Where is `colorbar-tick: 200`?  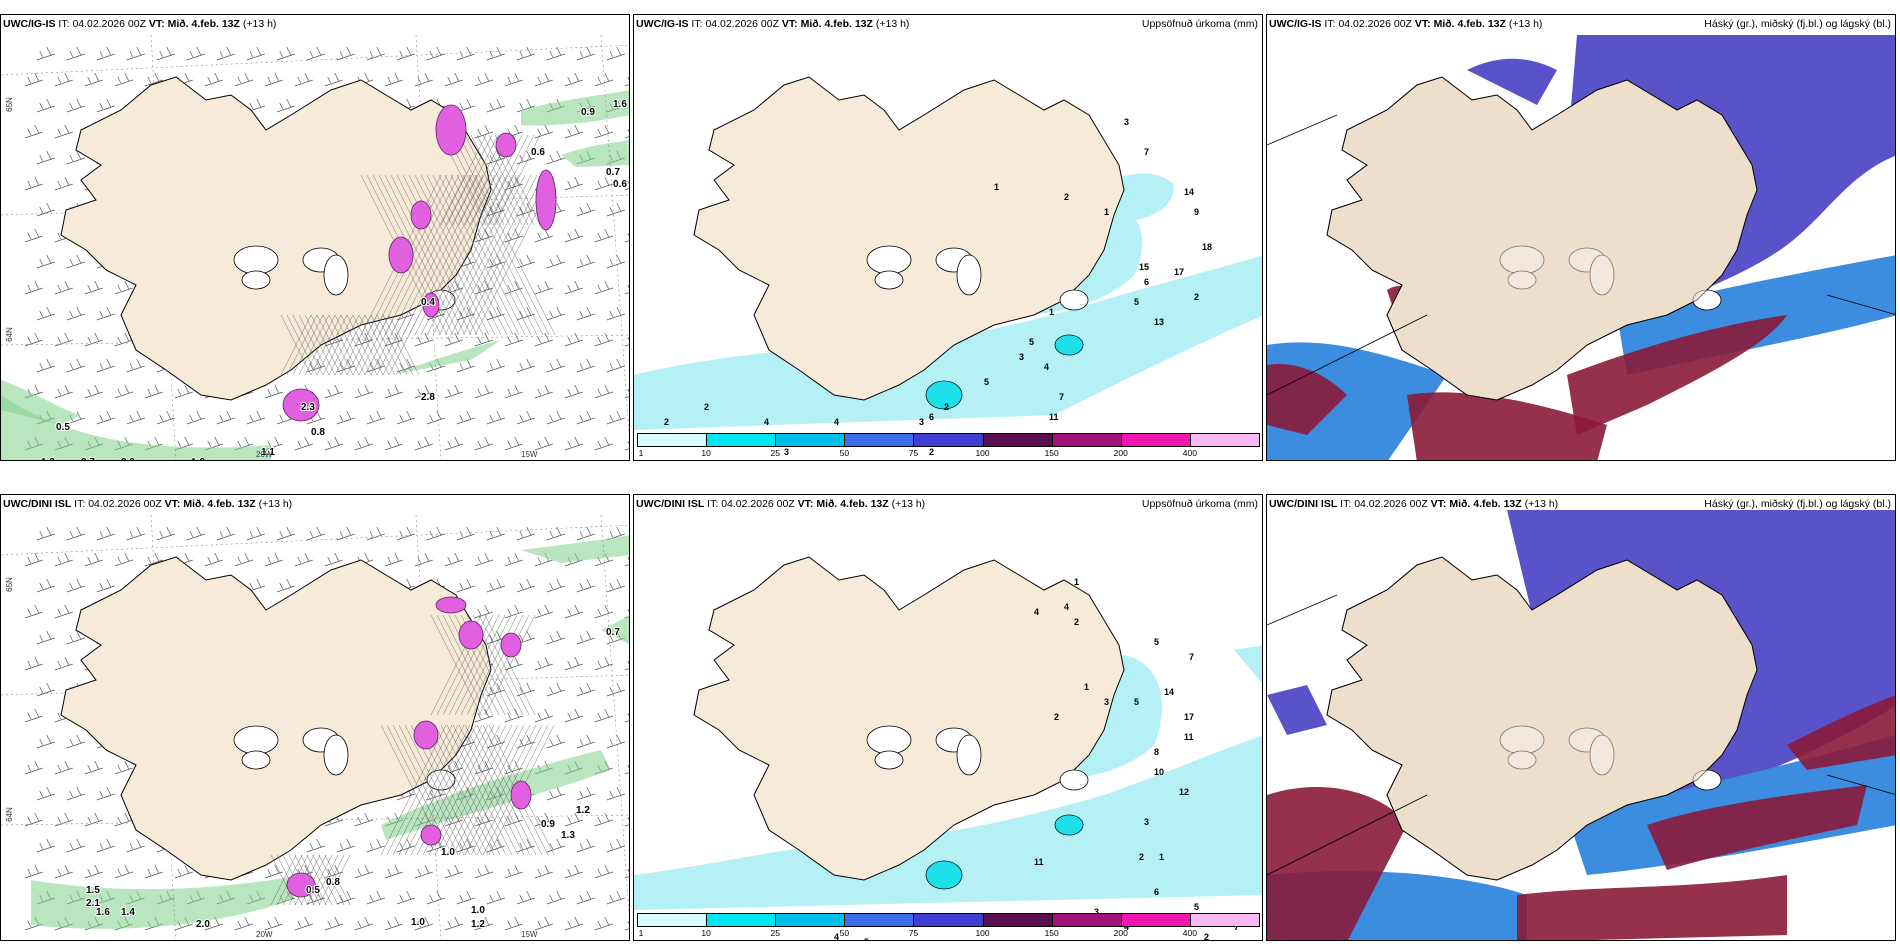 colorbar-tick: 200 is located at coordinates (1120, 933).